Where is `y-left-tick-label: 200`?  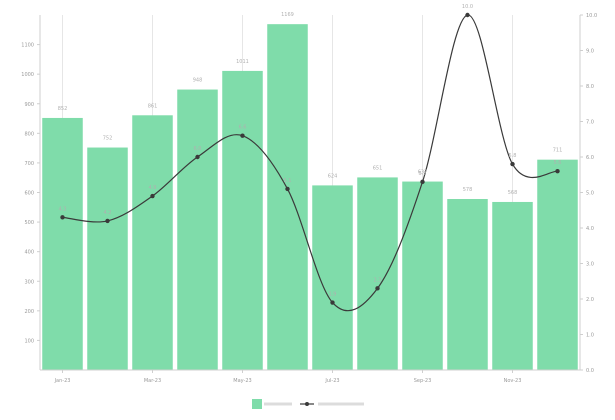 y-left-tick-label: 200 is located at coordinates (29, 312).